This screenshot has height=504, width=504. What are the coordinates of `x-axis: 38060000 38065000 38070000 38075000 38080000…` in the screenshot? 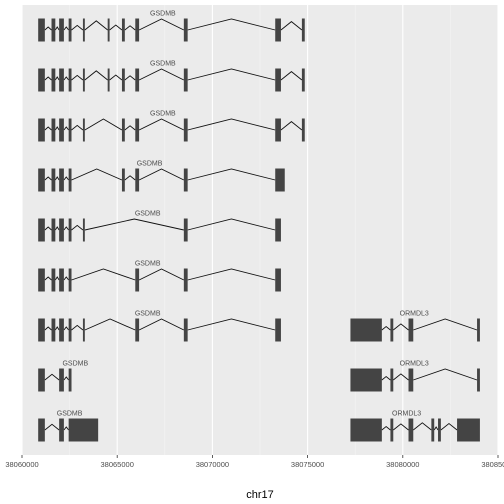 It's located at (254, 462).